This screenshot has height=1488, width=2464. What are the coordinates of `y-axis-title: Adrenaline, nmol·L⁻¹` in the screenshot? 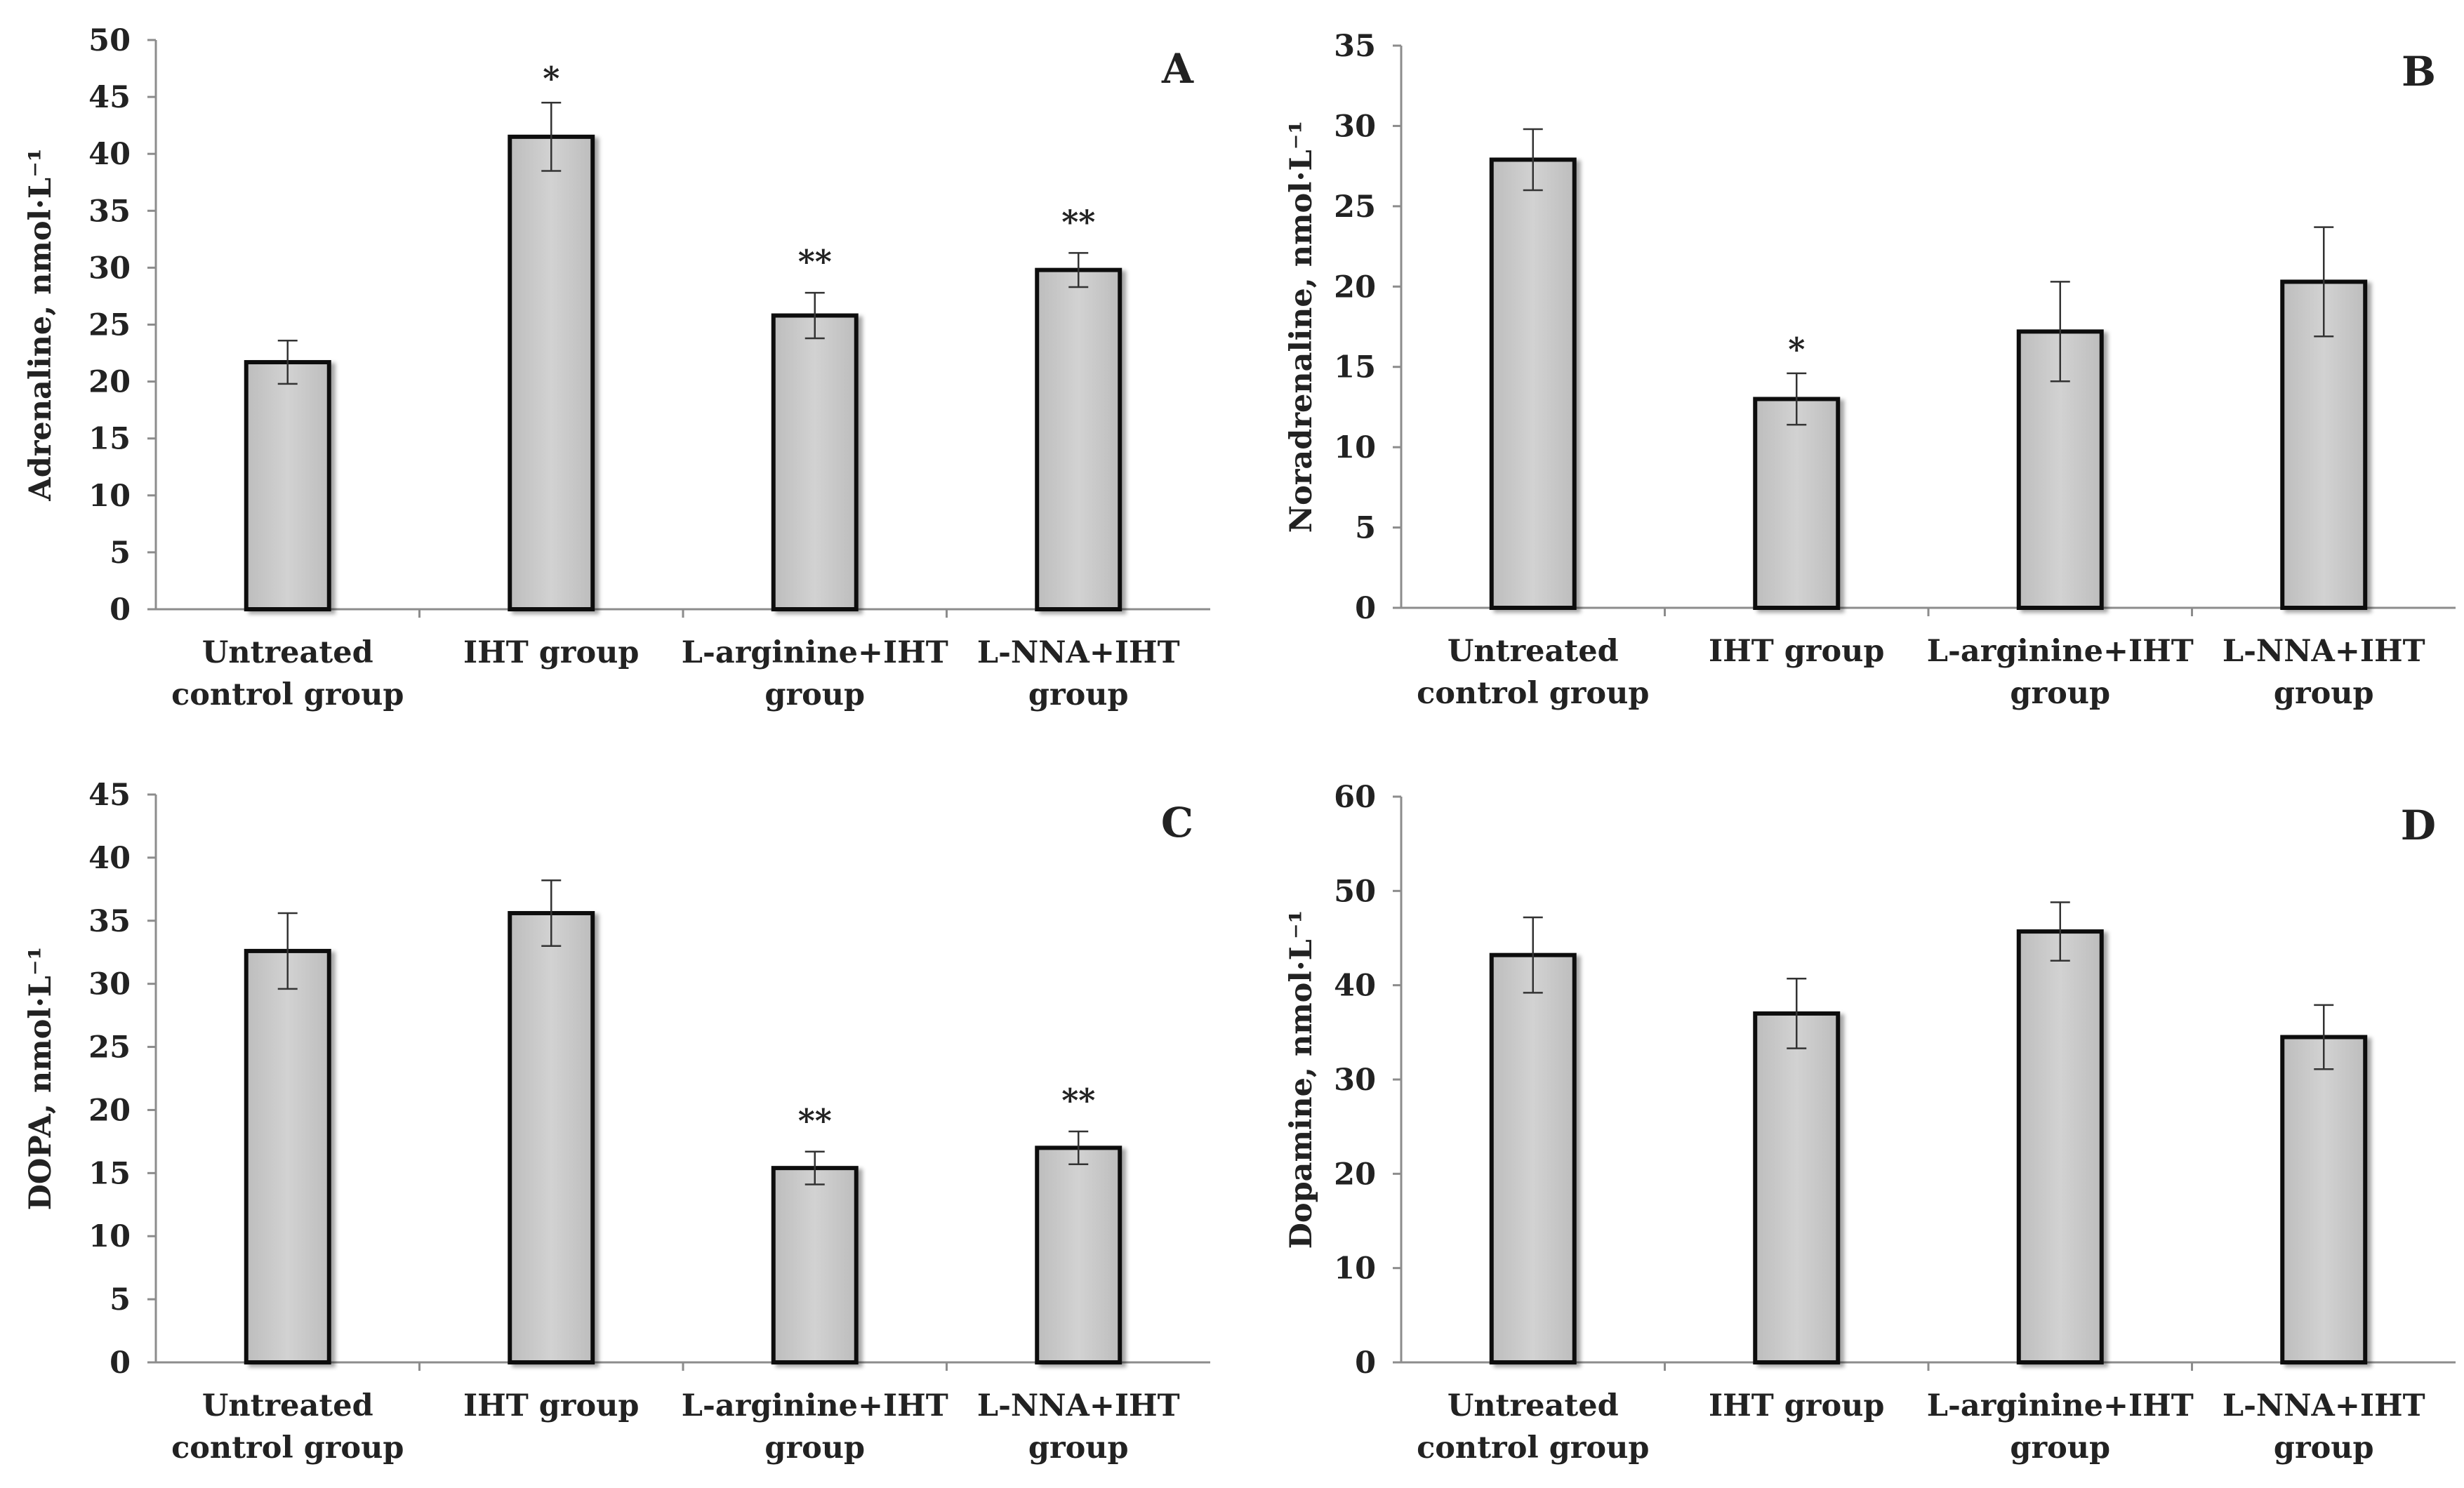 It's located at (41, 324).